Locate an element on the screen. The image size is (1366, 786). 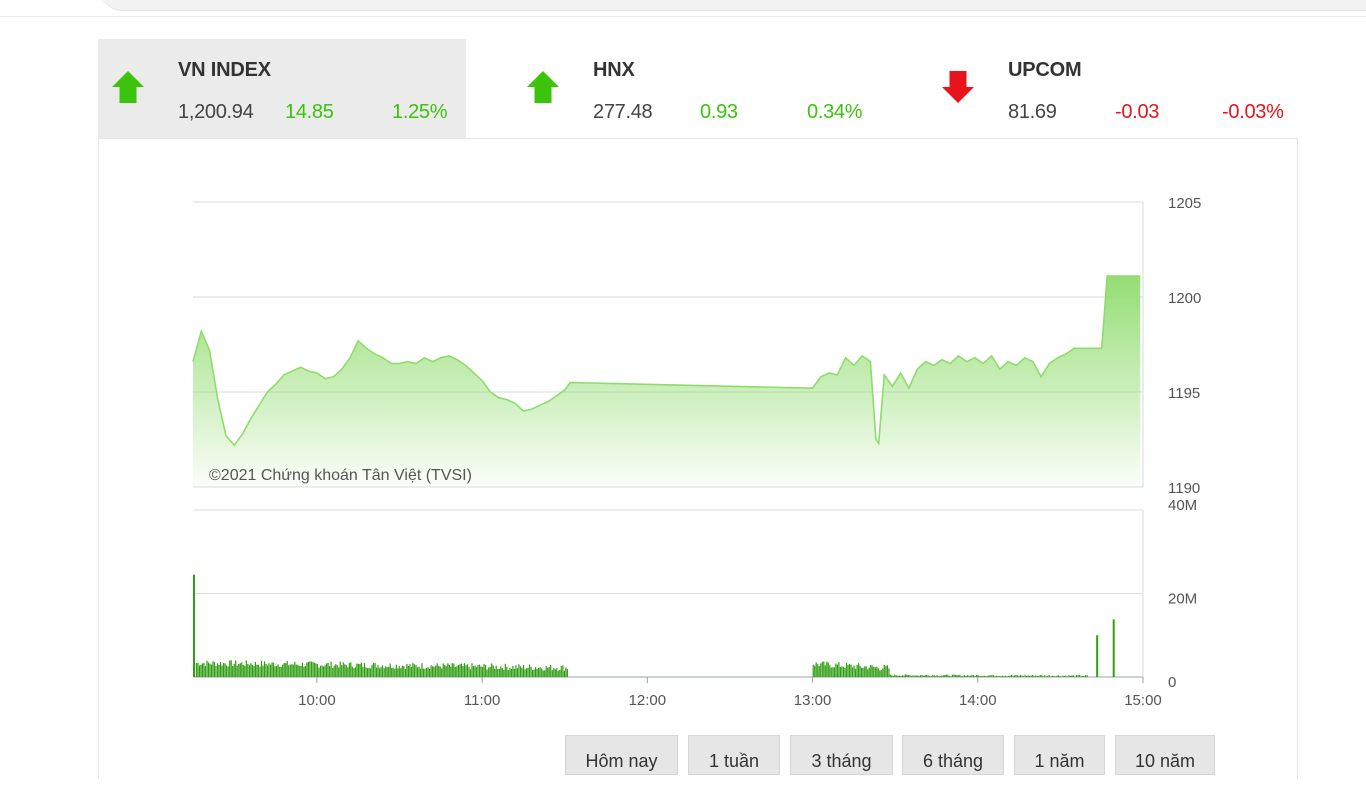
volume-tick-label: 20M is located at coordinates (1182, 599).